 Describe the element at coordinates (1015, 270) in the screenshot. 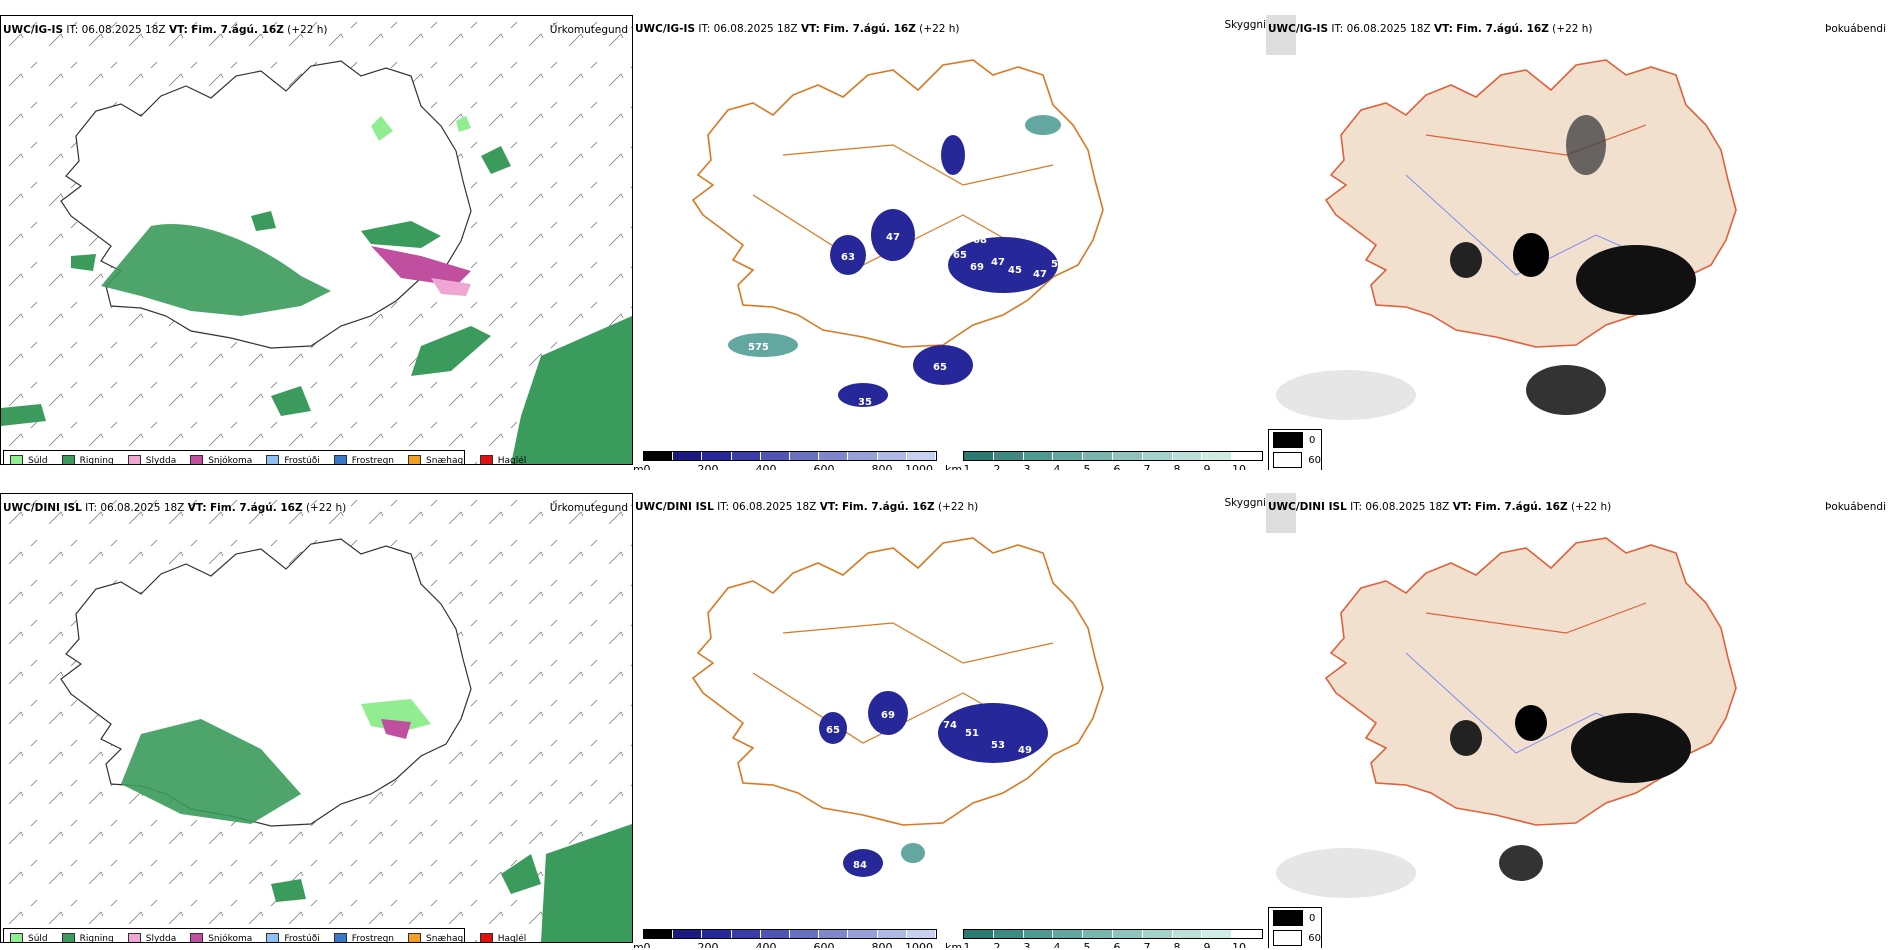

I see `snow-depth-label: 45` at that location.